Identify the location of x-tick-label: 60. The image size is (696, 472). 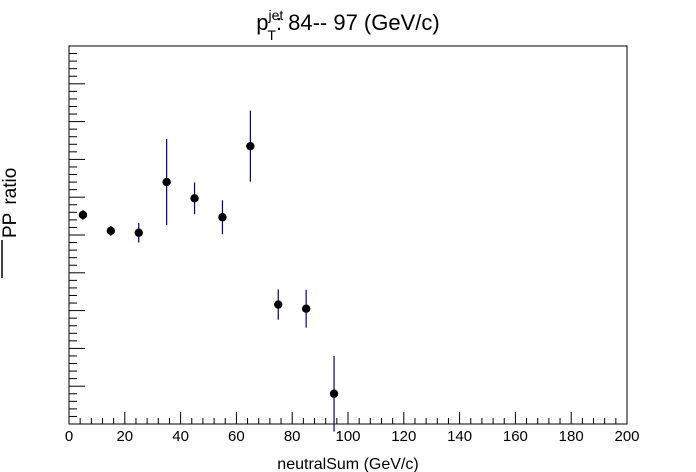
(236, 436).